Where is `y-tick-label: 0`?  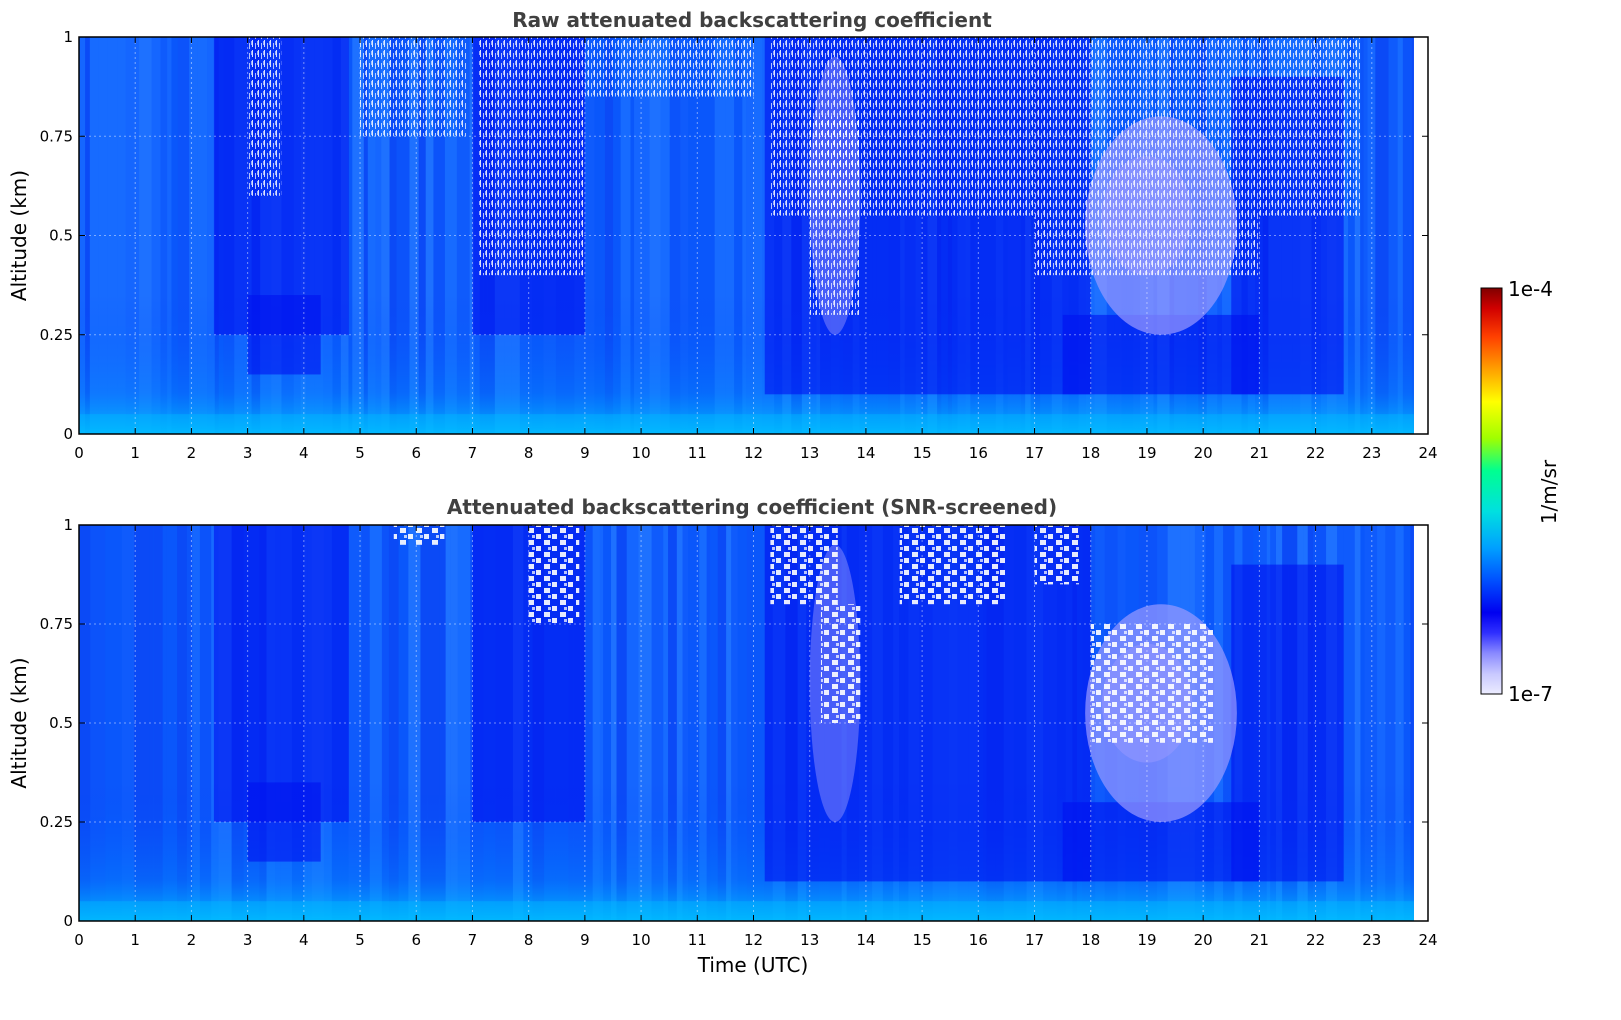 y-tick-label: 0 is located at coordinates (68, 434).